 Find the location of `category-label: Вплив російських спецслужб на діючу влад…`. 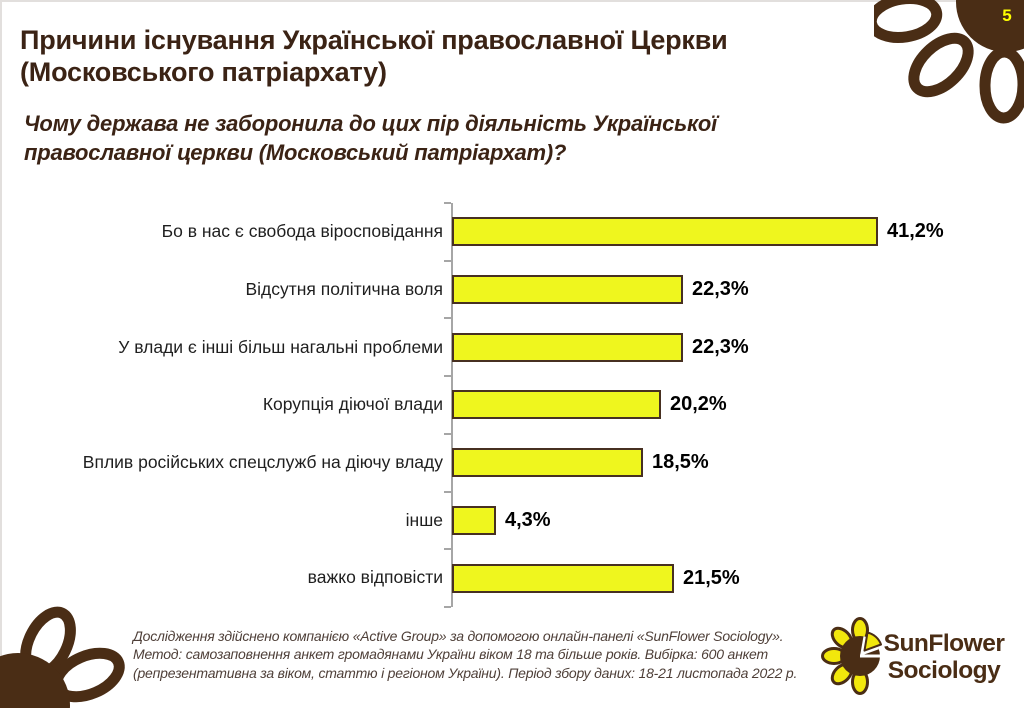

category-label: Вплив російських спецслужб на діючу влад… is located at coordinates (262, 462).